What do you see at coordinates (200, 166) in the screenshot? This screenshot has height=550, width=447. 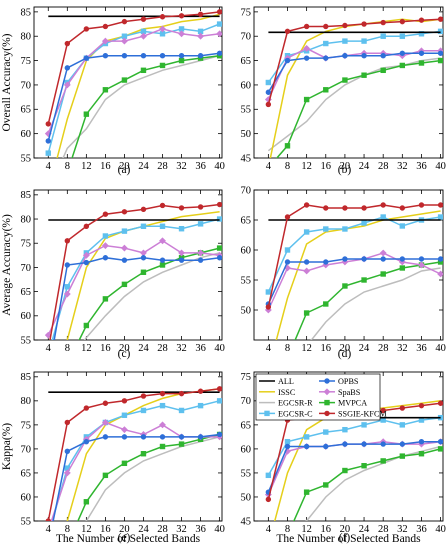 I see `x-tick-label: 36` at bounding box center [200, 166].